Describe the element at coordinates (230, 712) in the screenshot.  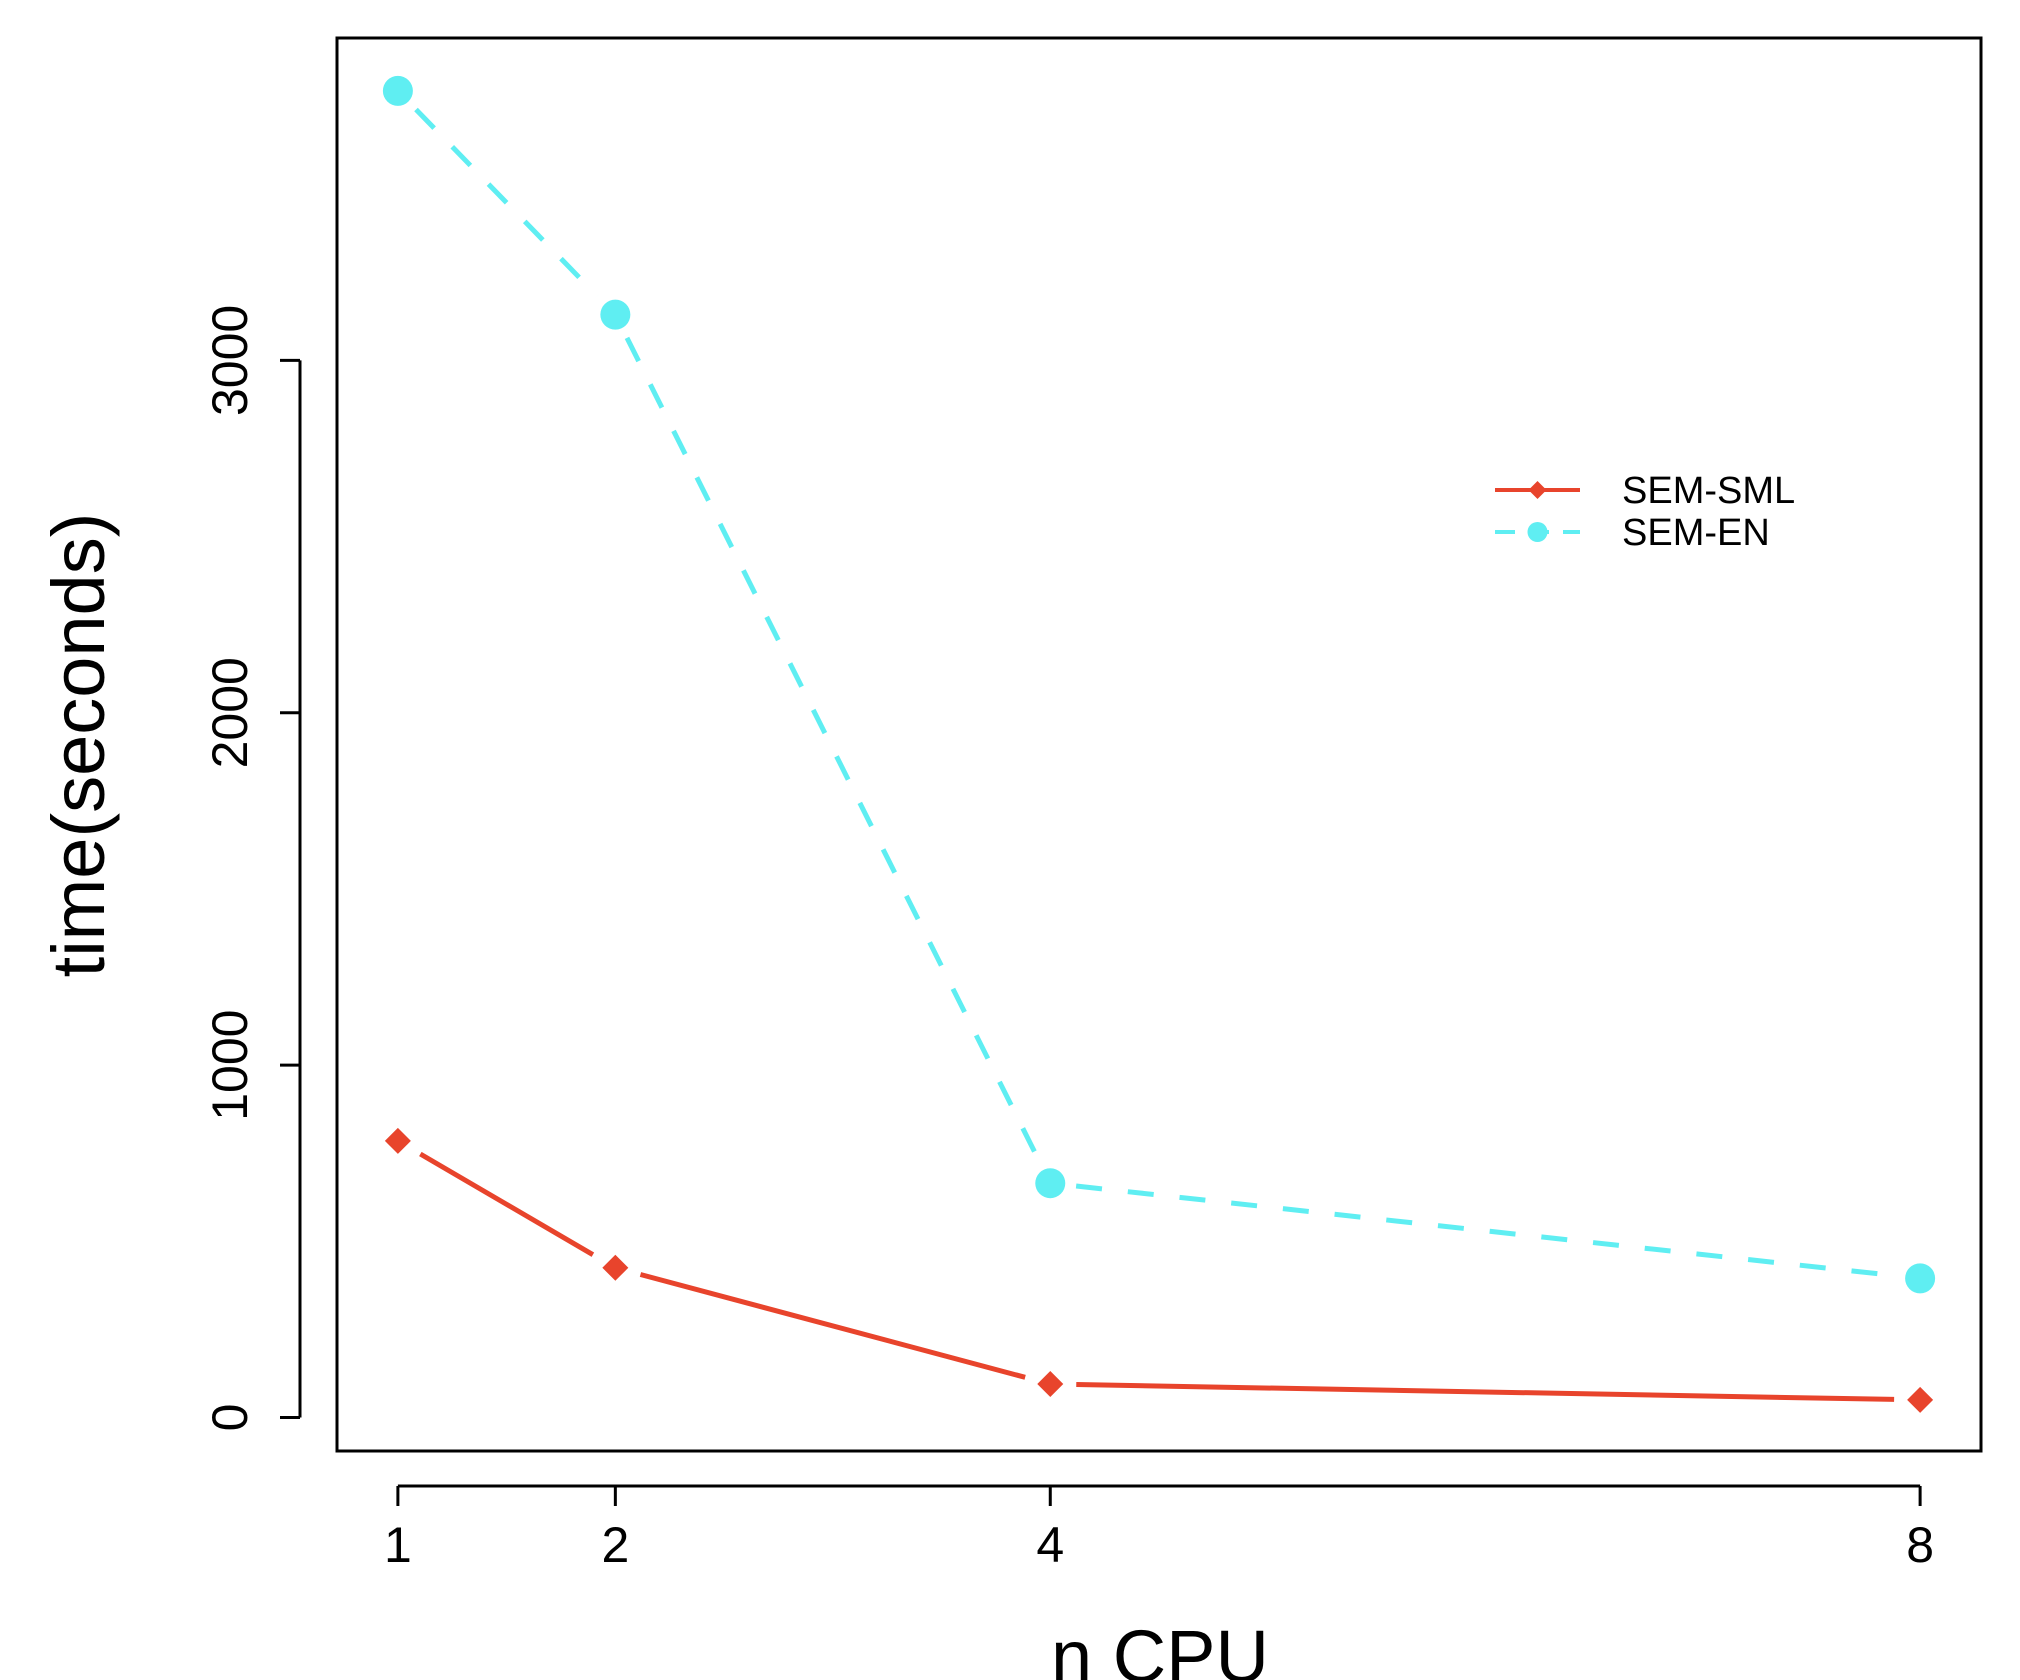
I see `y-tick-label: 2000` at that location.